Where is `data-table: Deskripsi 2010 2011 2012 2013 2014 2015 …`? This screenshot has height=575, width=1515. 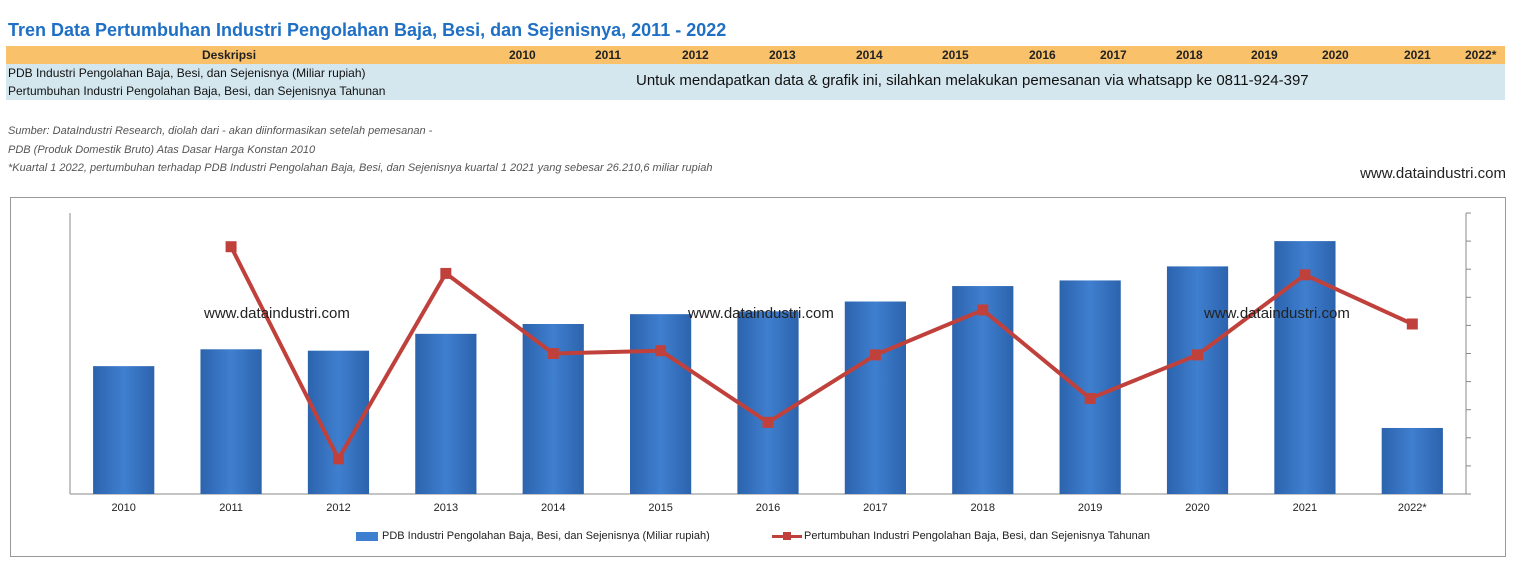
data-table: Deskripsi 2010 2011 2012 2013 2014 2015 … is located at coordinates (755, 73).